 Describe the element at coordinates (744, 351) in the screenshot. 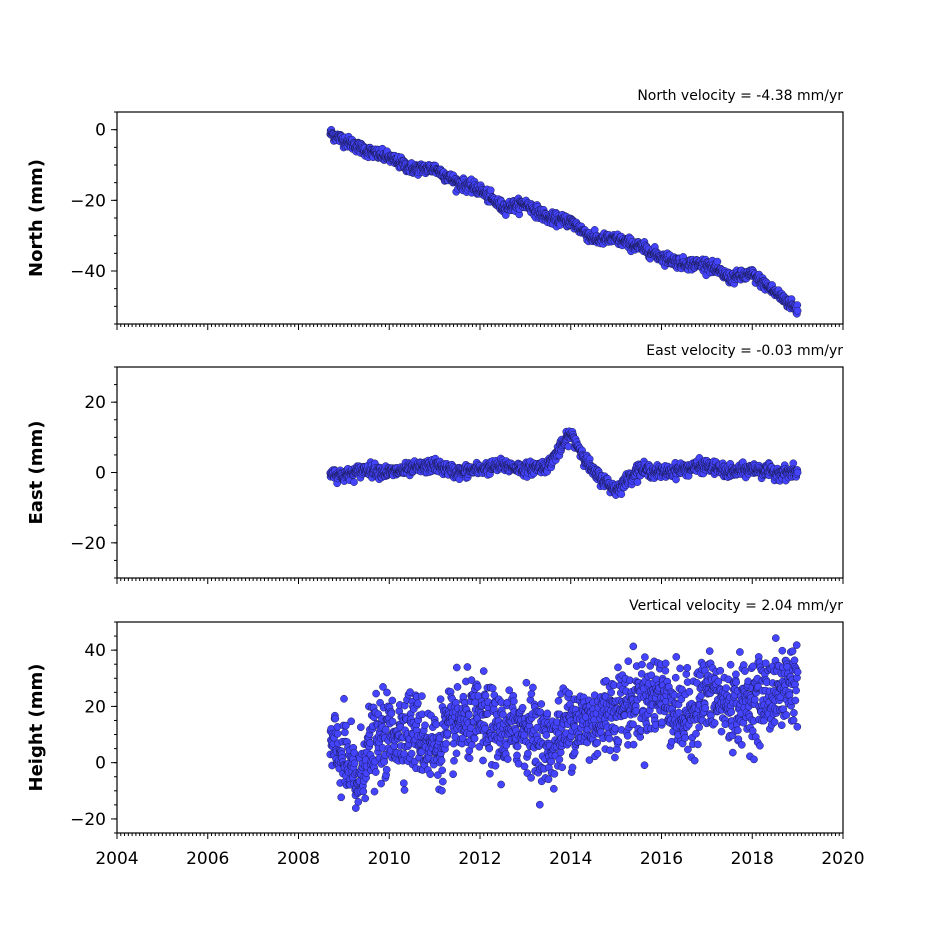

I see `east-velocity-label: East velocity = -0.03 mm/yr` at that location.